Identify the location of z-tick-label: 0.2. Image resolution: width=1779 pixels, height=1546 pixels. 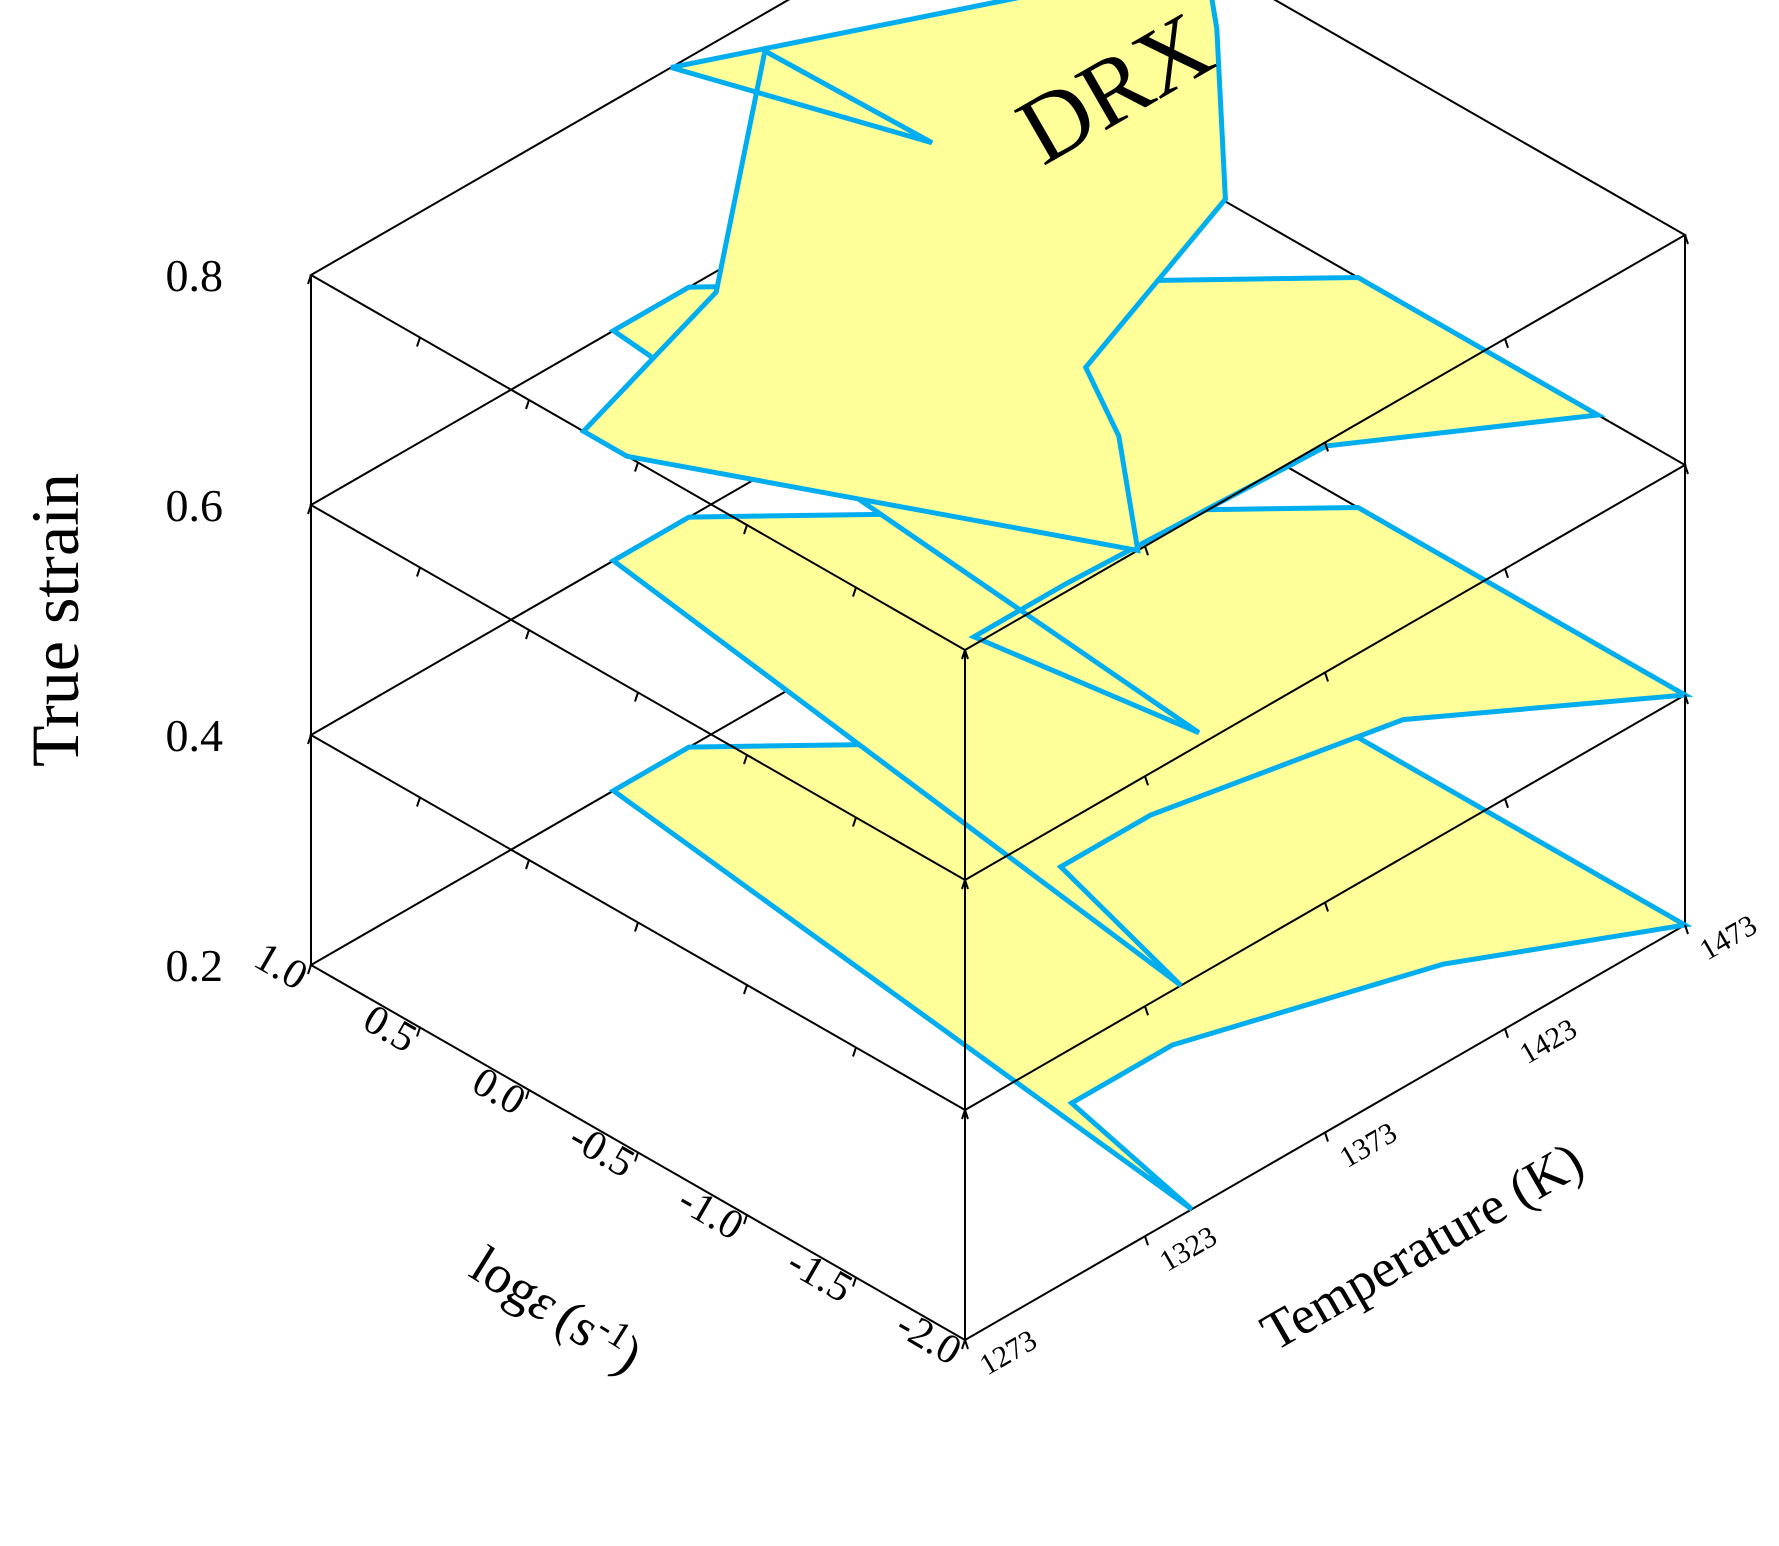
(195, 965).